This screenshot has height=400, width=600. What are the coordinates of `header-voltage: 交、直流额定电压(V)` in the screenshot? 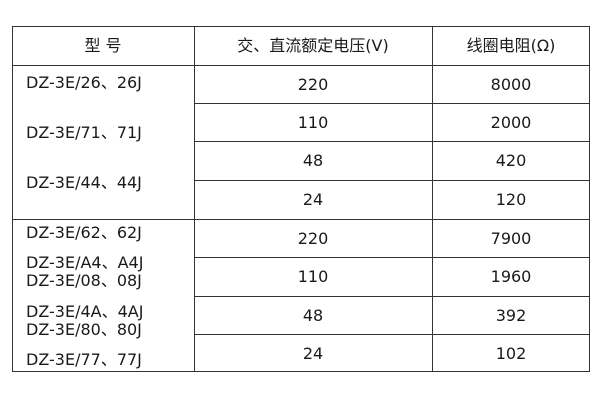 It's located at (313, 45).